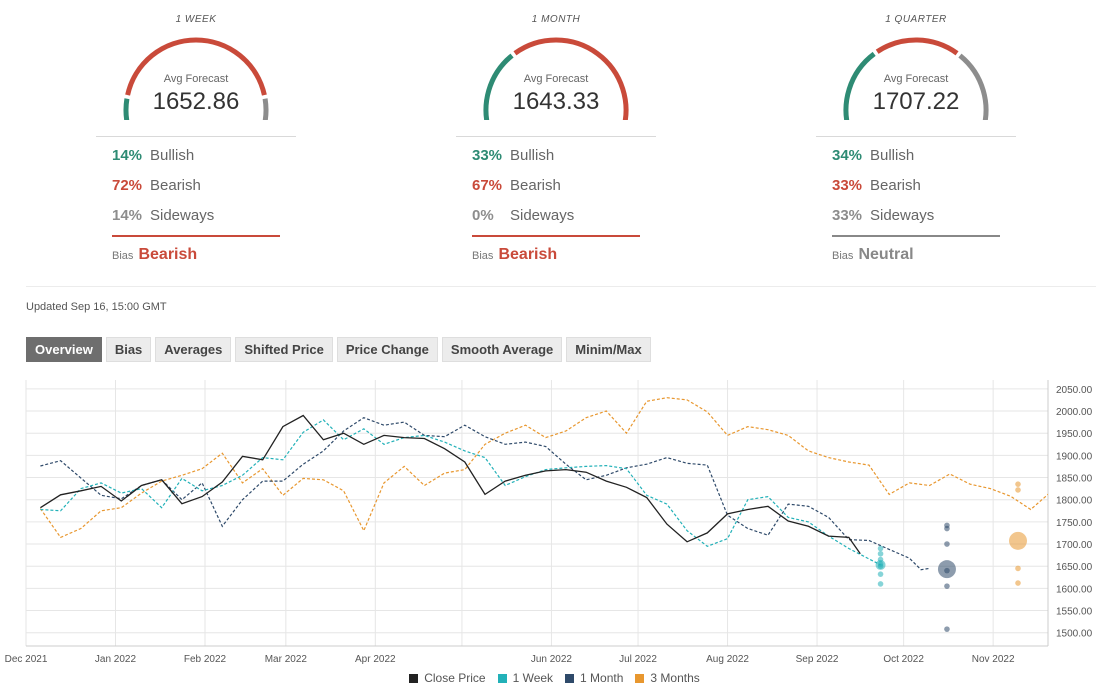  What do you see at coordinates (903, 659) in the screenshot?
I see `x-tick-label: Oct 2022` at bounding box center [903, 659].